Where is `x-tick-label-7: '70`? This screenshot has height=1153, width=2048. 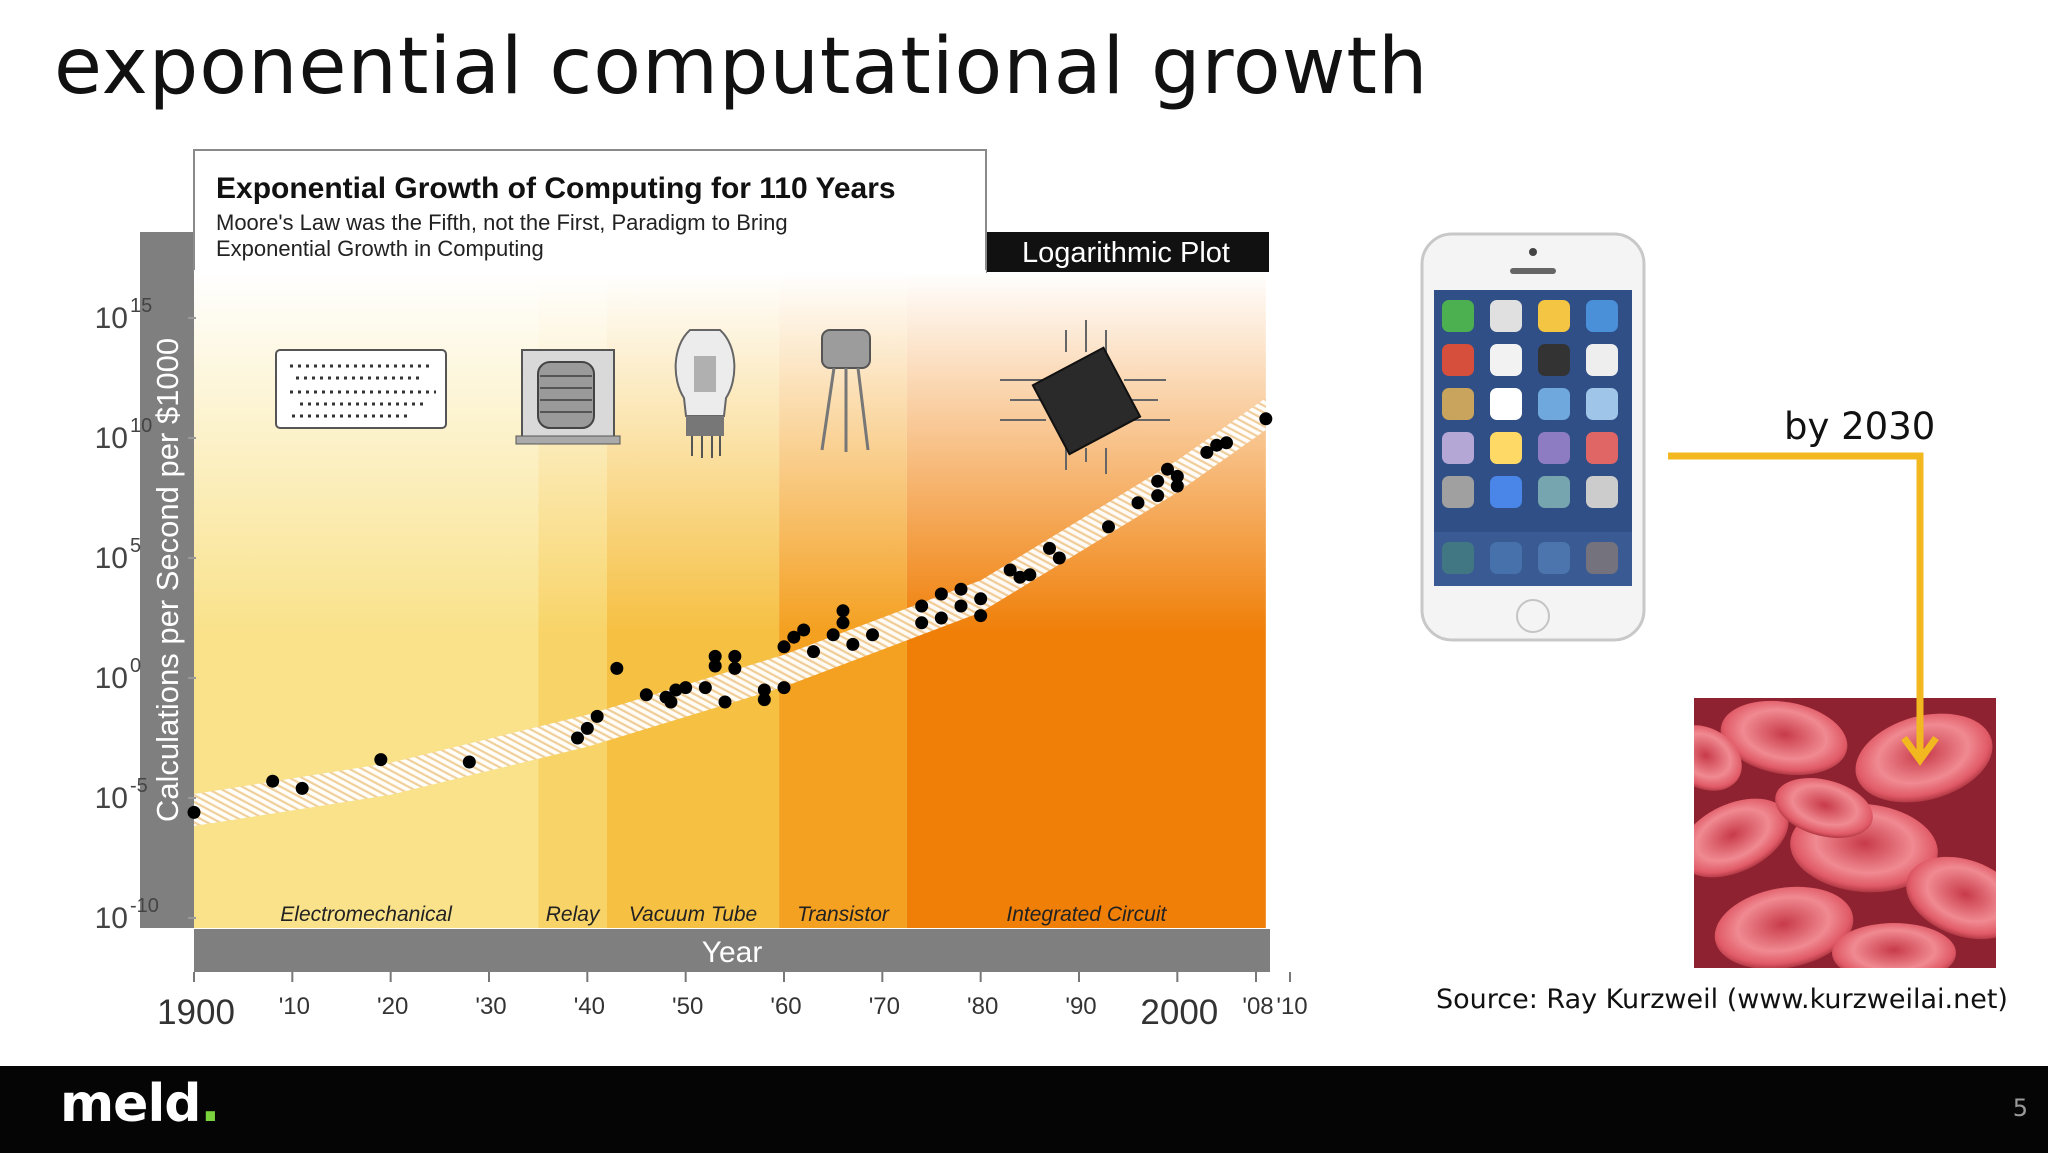 x-tick-label-7: '70 is located at coordinates (884, 1006).